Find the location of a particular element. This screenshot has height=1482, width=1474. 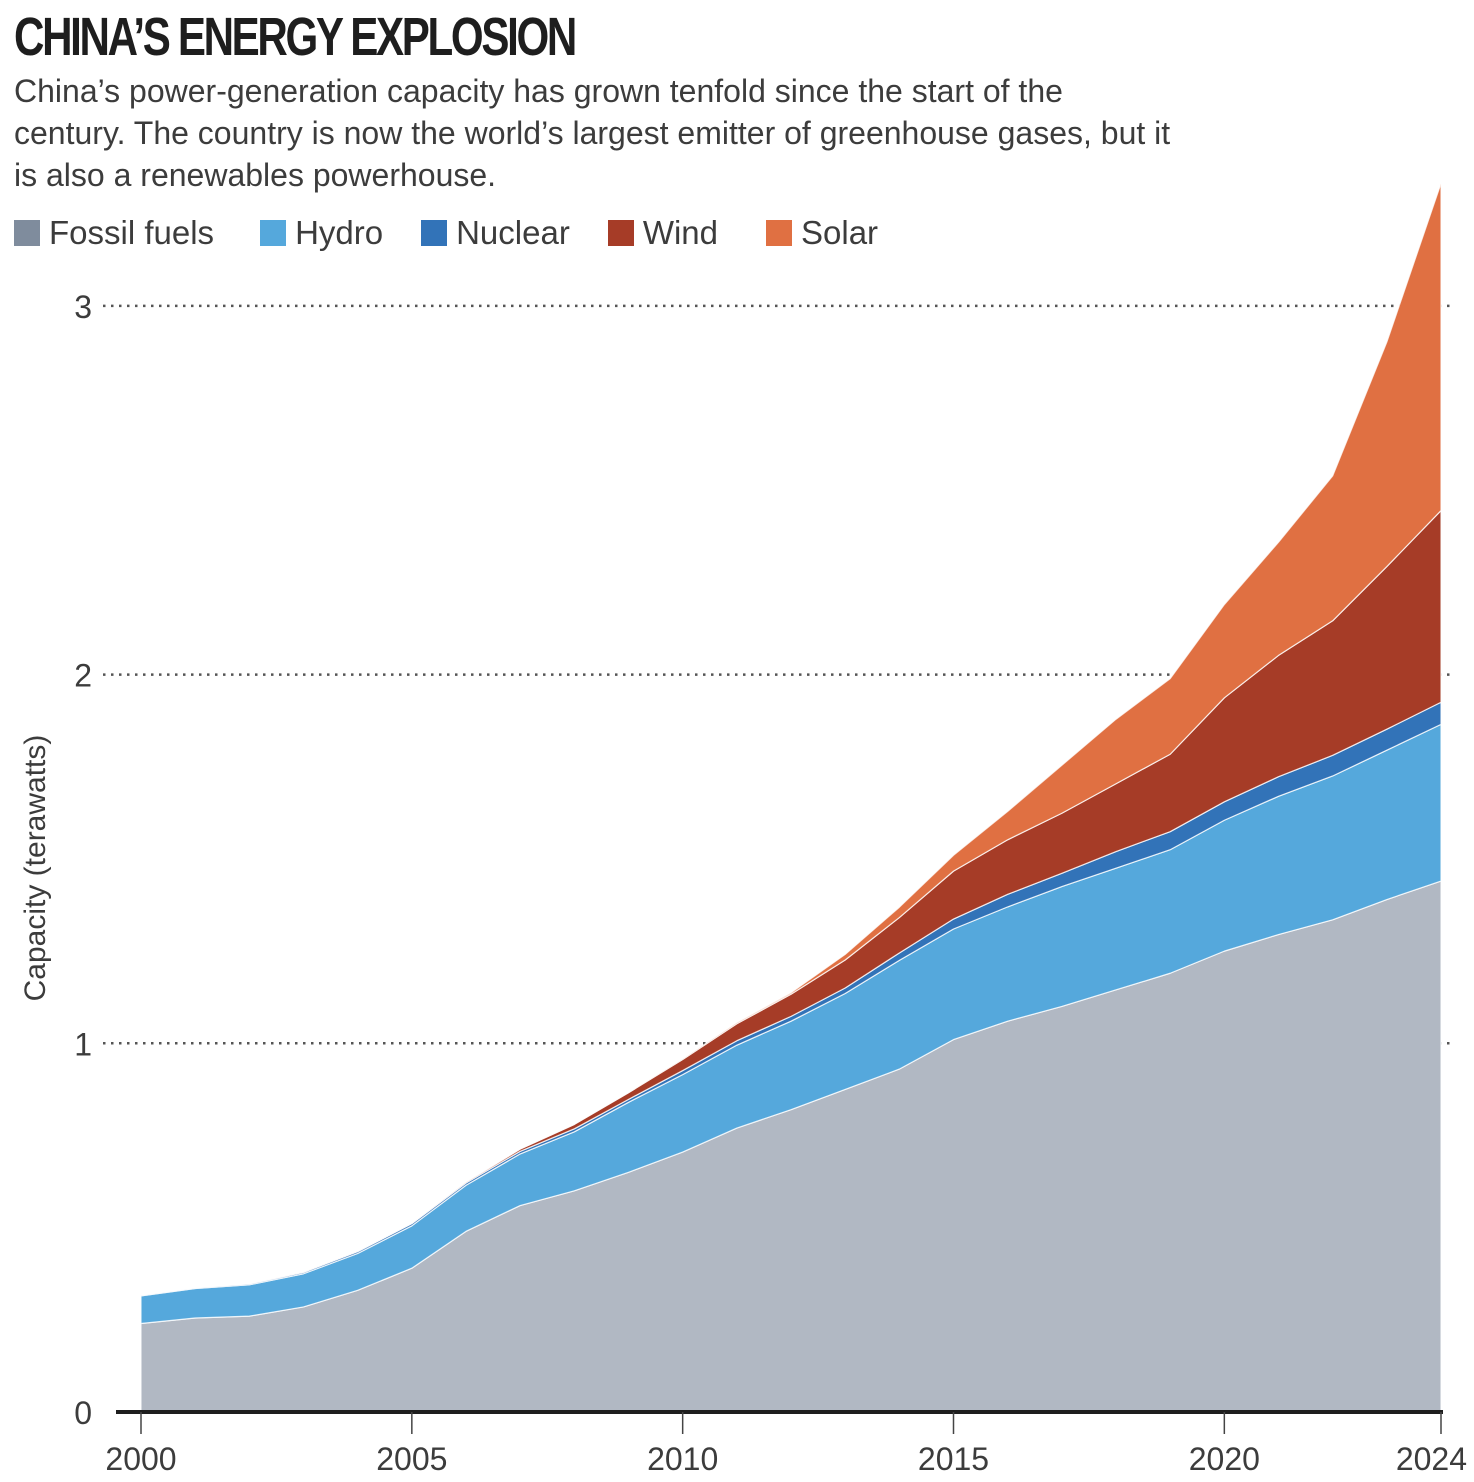

legend-item-fossil-fuels: Fossil fuels is located at coordinates (114, 233).